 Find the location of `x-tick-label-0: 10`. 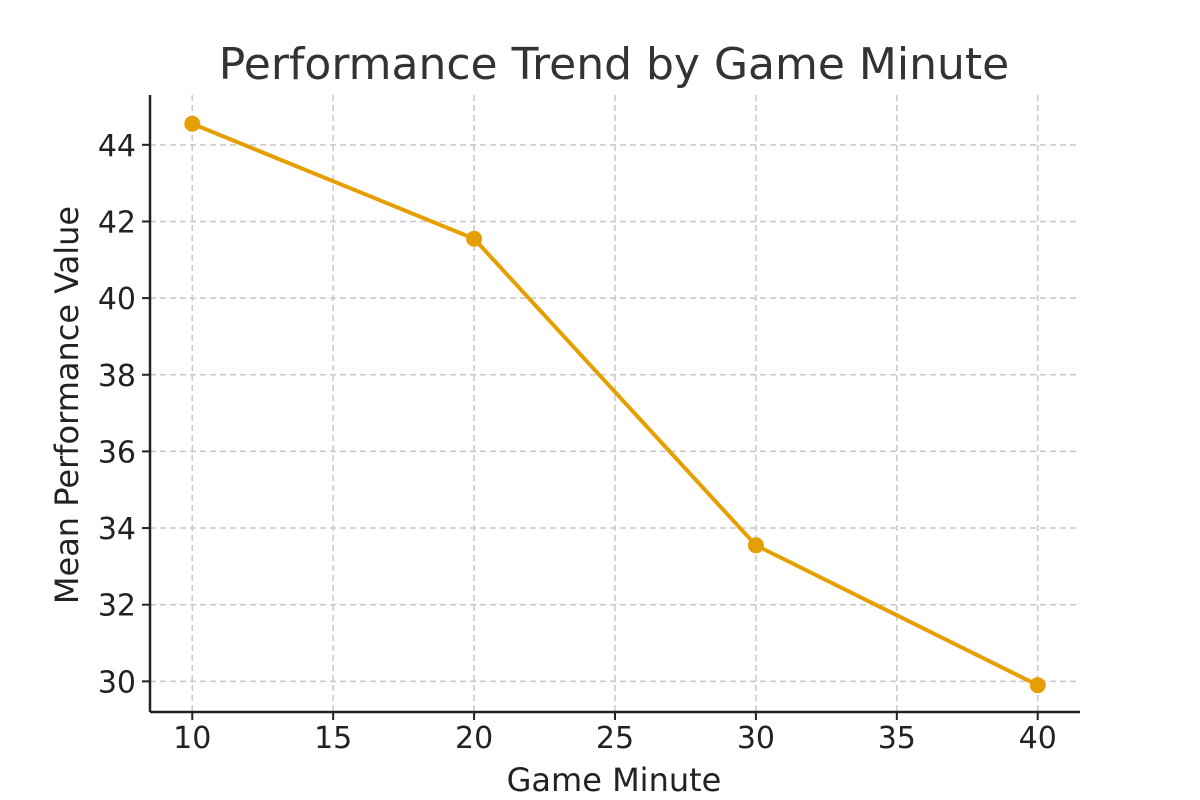

x-tick-label-0: 10 is located at coordinates (192, 738).